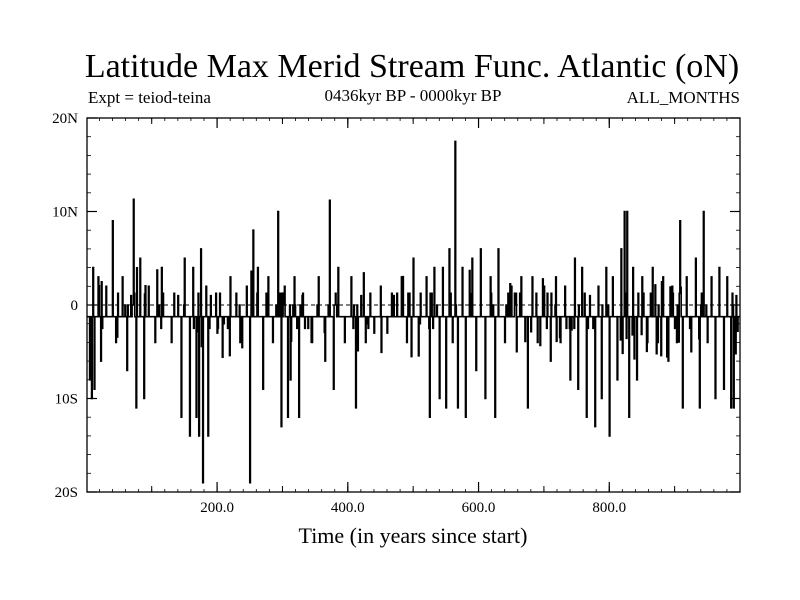 The image size is (800, 600). Describe the element at coordinates (413, 535) in the screenshot. I see `x-axis-label: Time (in years since start)` at that location.